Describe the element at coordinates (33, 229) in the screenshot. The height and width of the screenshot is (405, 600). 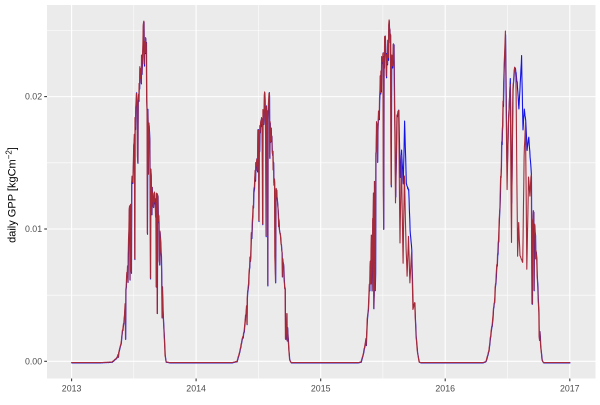
I see `svg-text: 0.01` at that location.